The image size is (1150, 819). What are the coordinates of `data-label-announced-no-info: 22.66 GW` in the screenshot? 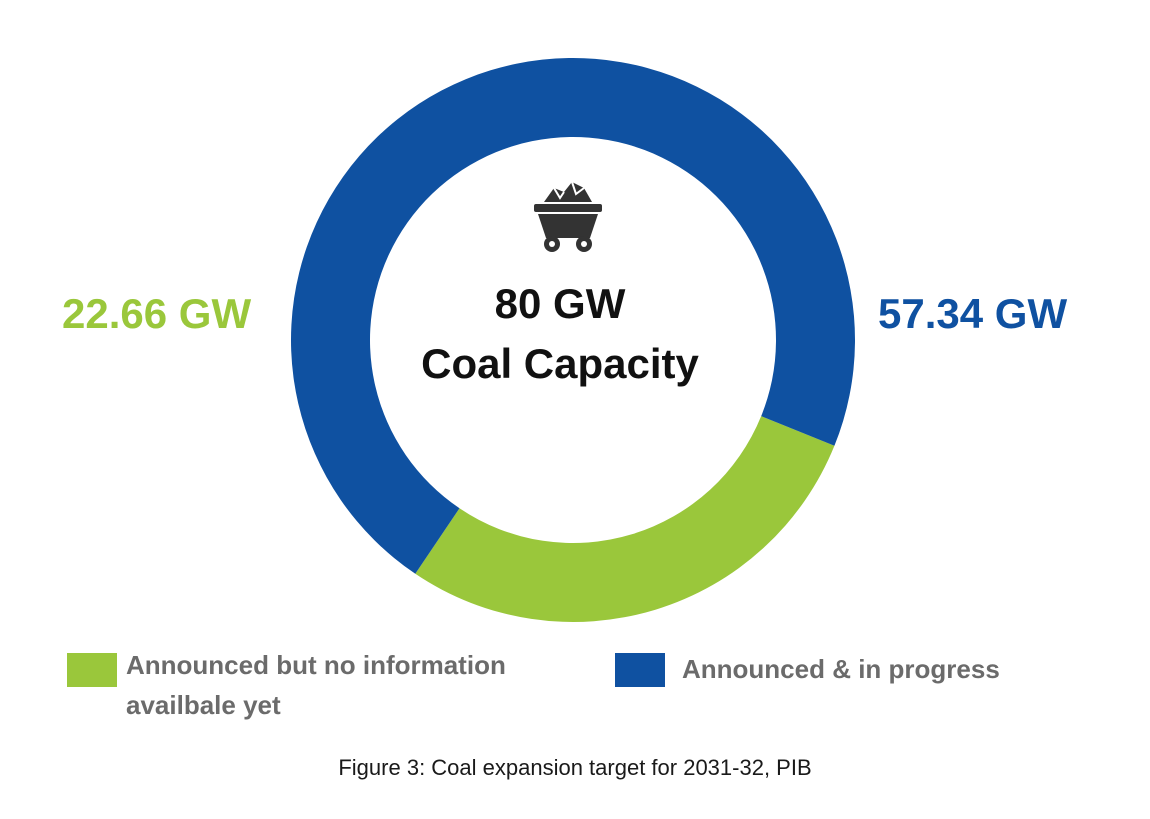 It's located at (157, 313).